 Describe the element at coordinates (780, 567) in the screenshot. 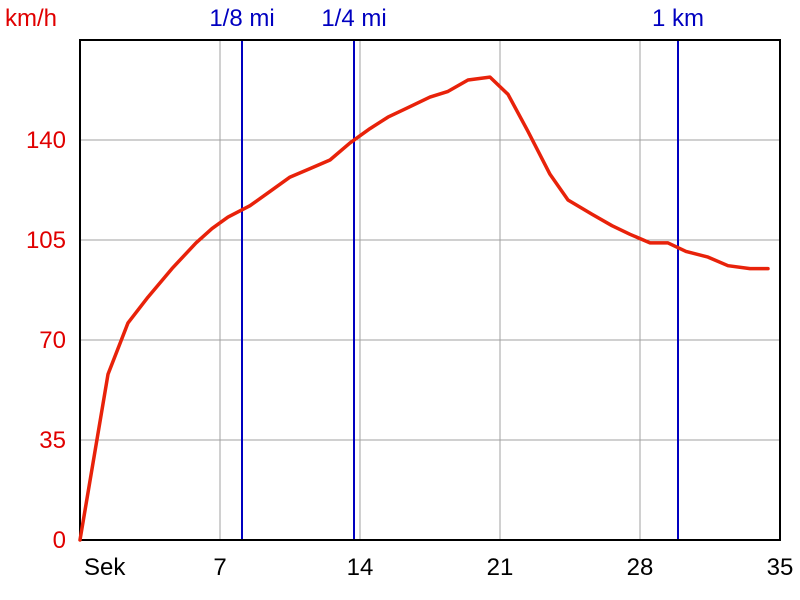

I see `x-tick-label: 35` at that location.